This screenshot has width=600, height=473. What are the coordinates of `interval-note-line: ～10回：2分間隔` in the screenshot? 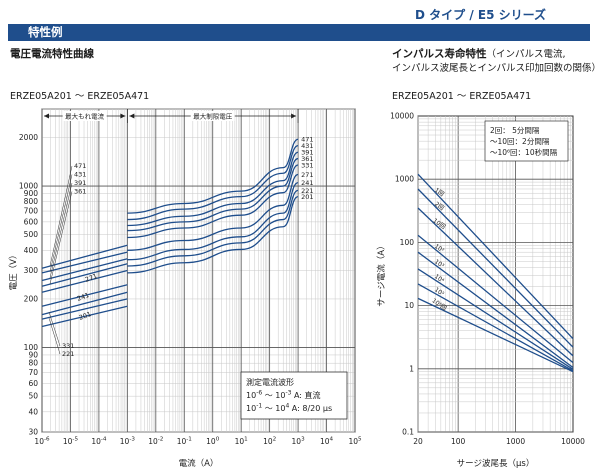 It's located at (520, 141).